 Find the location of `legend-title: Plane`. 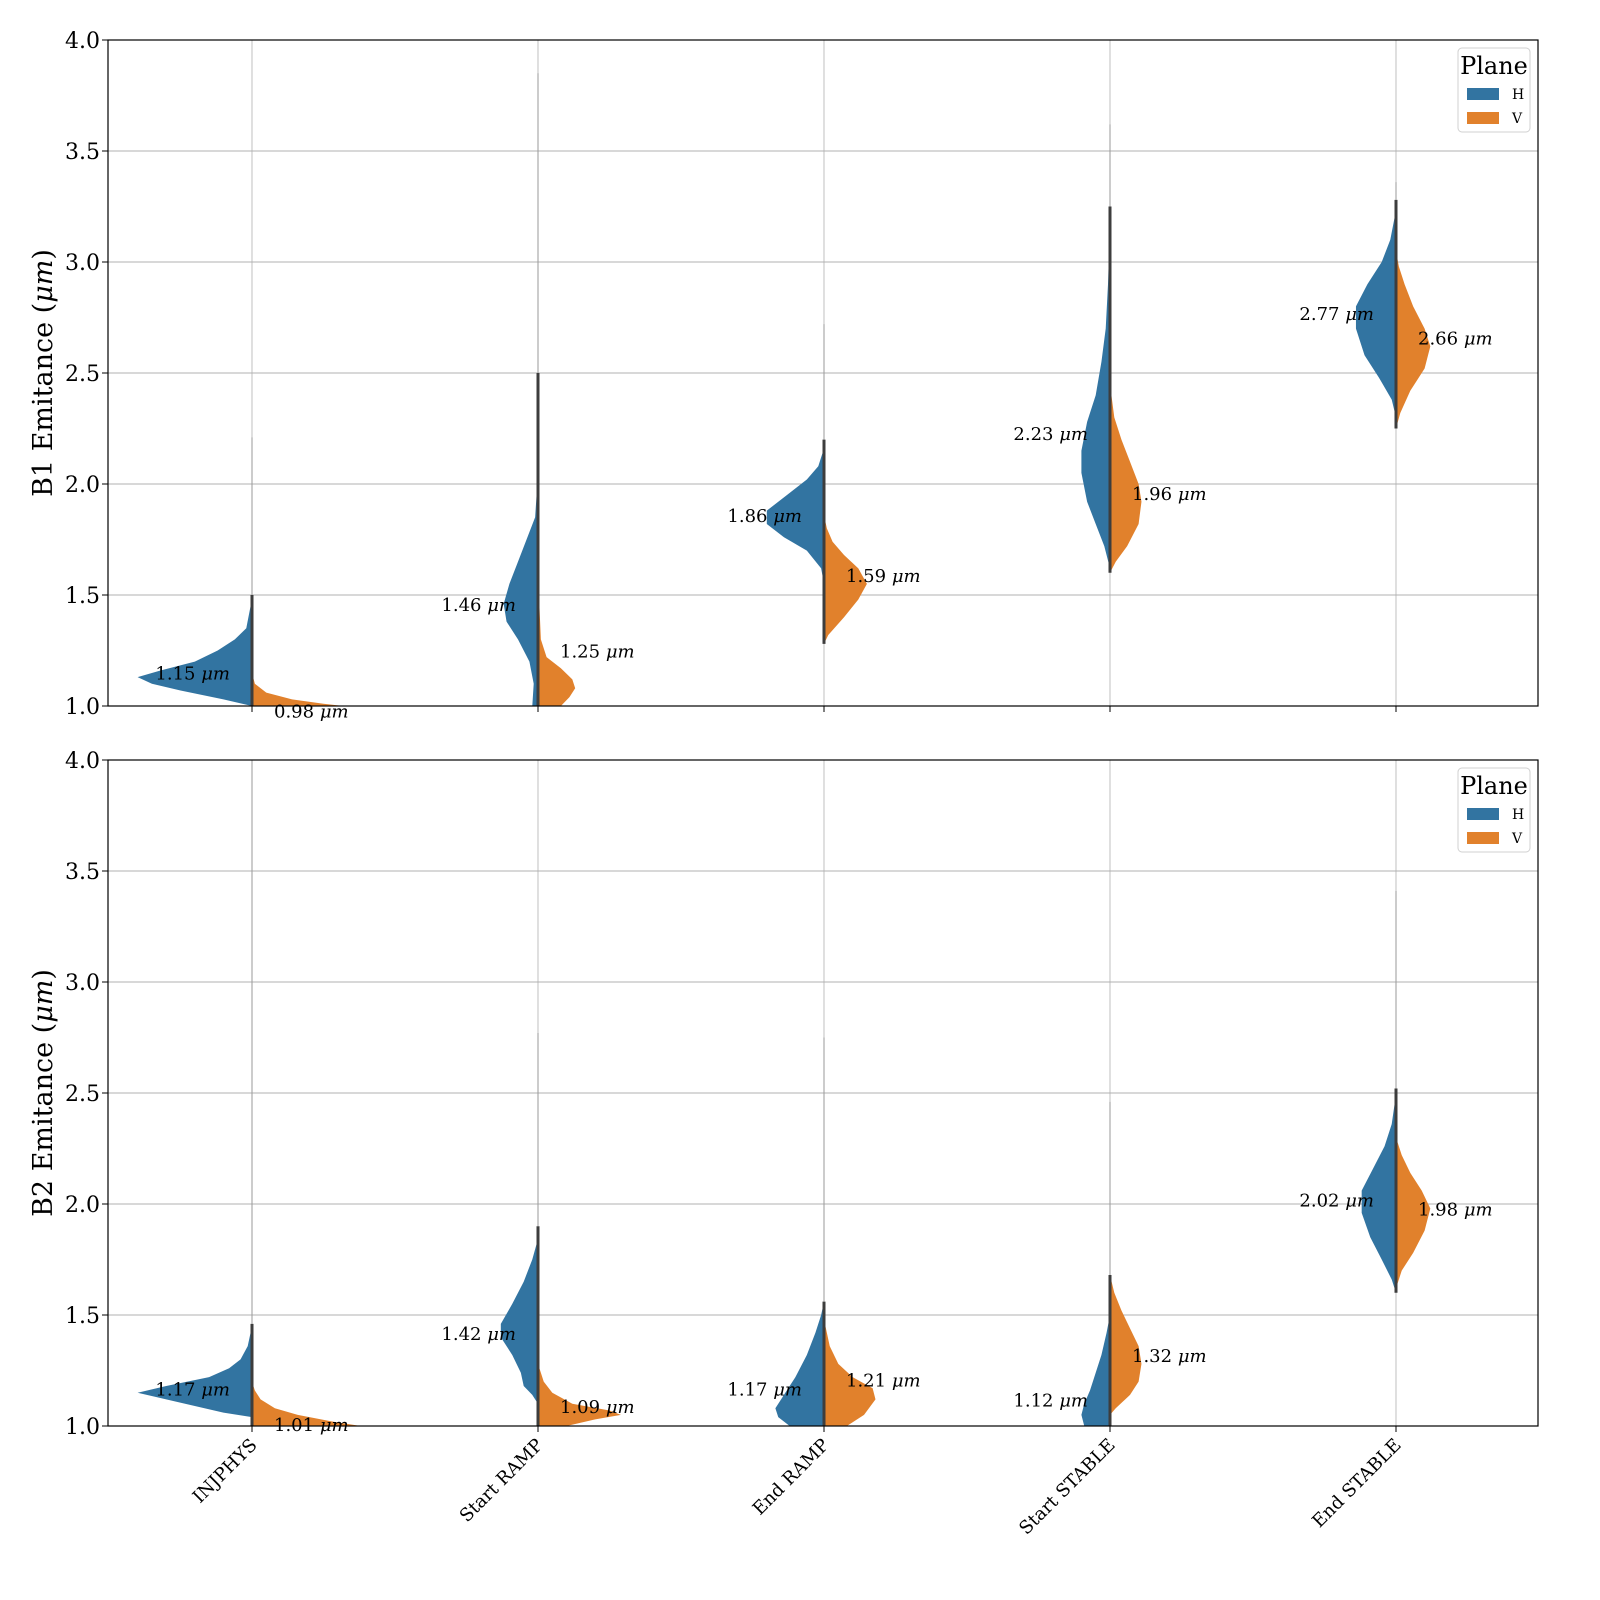

legend-title: Plane is located at coordinates (1494, 66).